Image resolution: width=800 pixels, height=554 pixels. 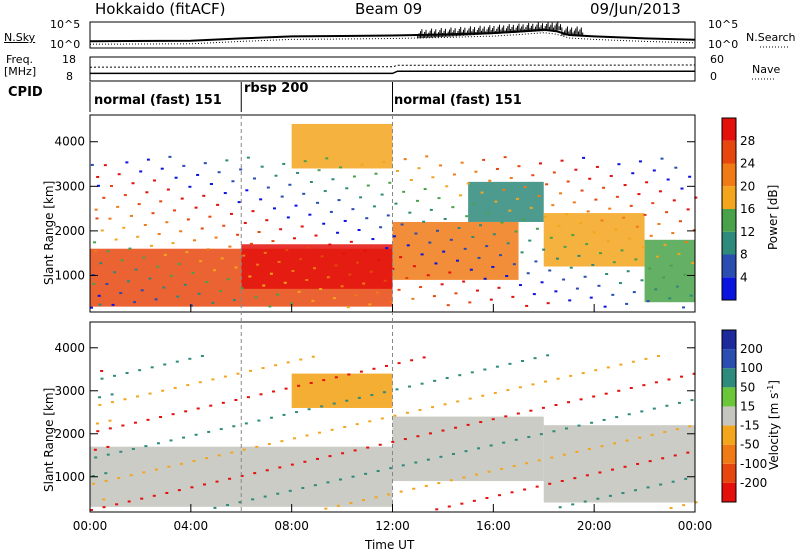 I want to click on freq-line, so click(x=392, y=72).